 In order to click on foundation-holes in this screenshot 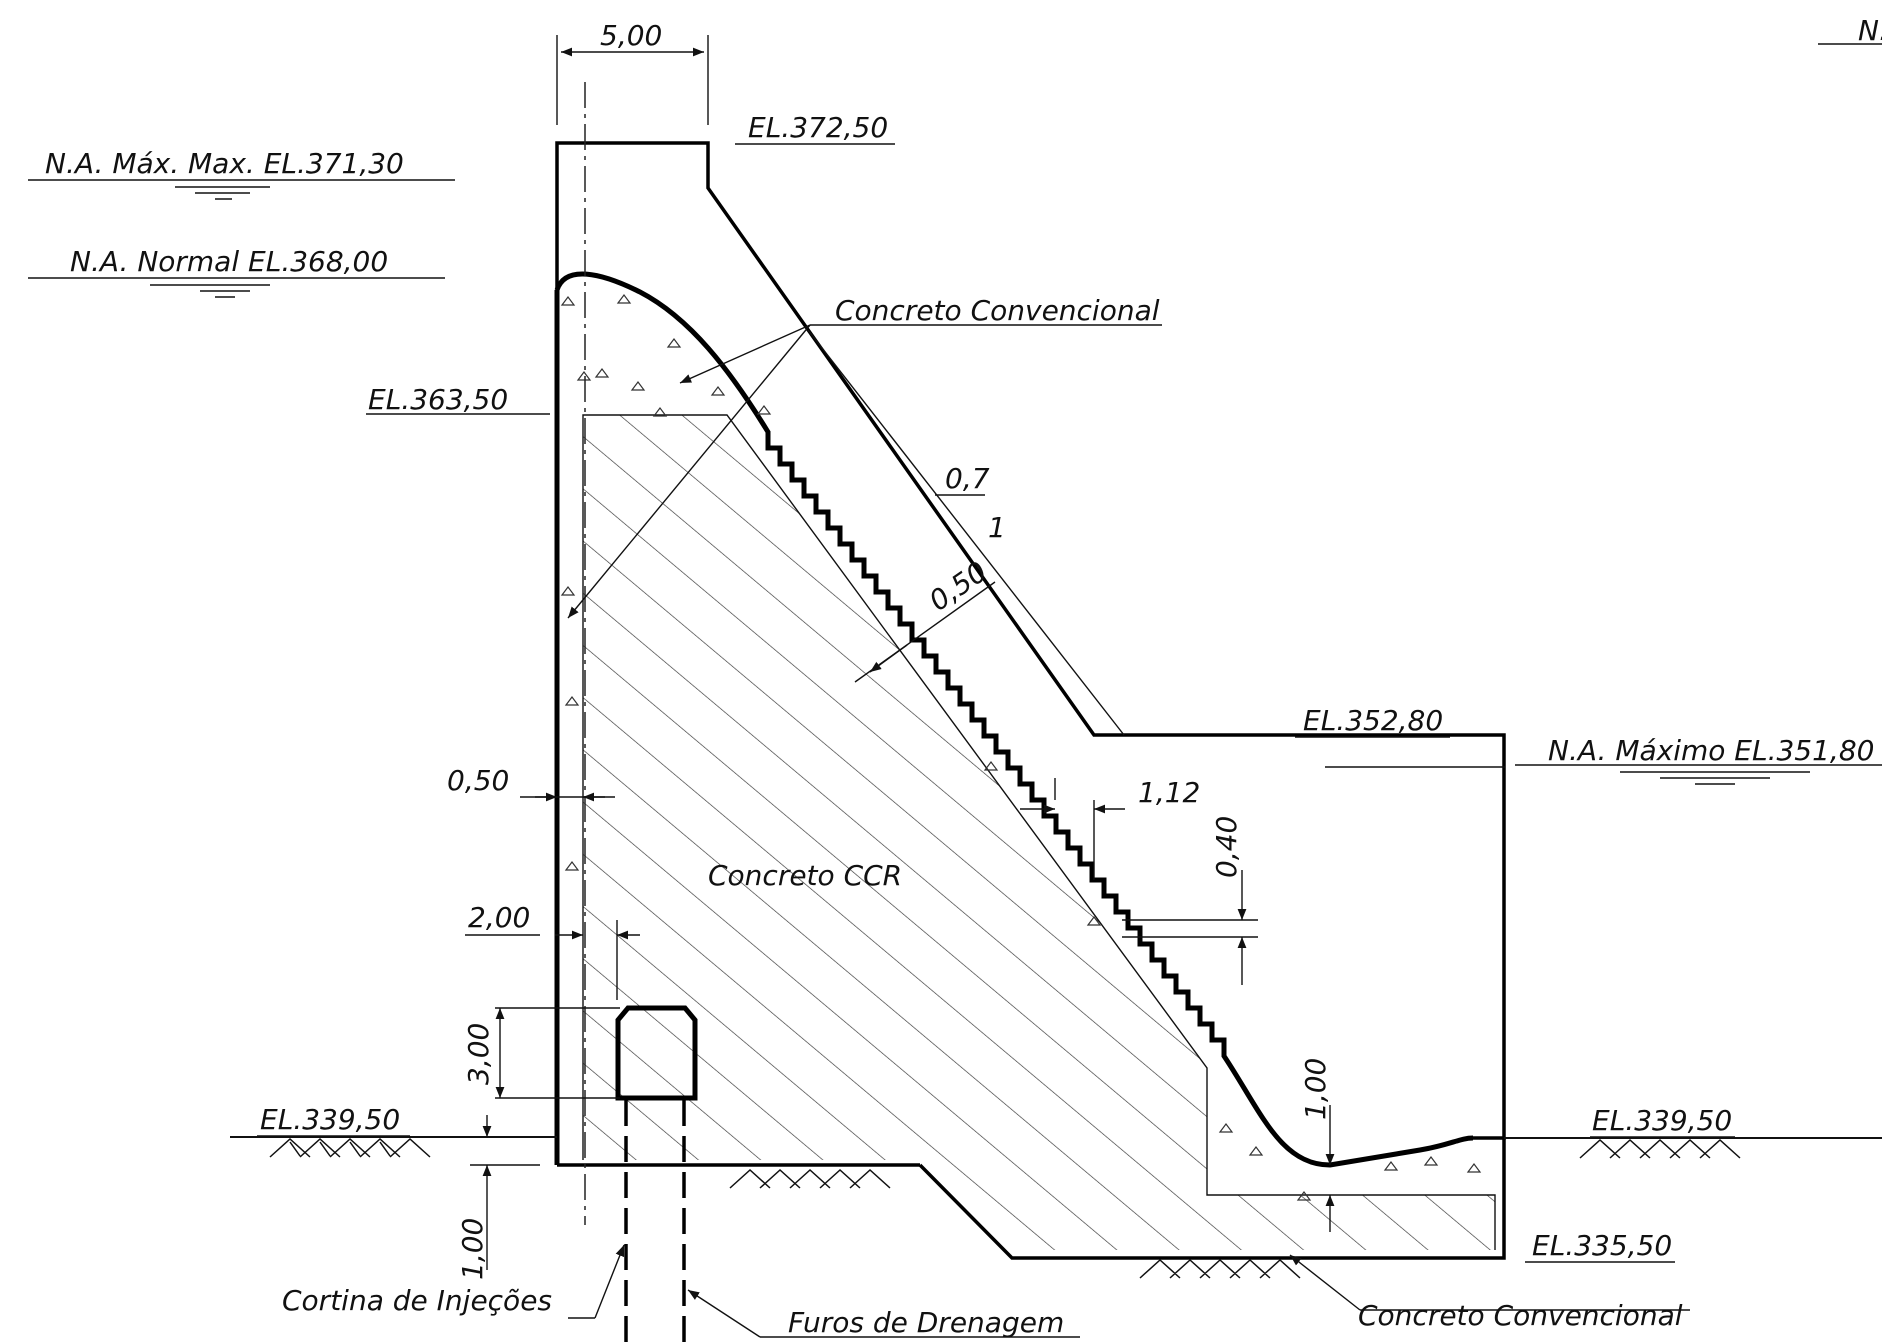, I will do `click(655, 1221)`.